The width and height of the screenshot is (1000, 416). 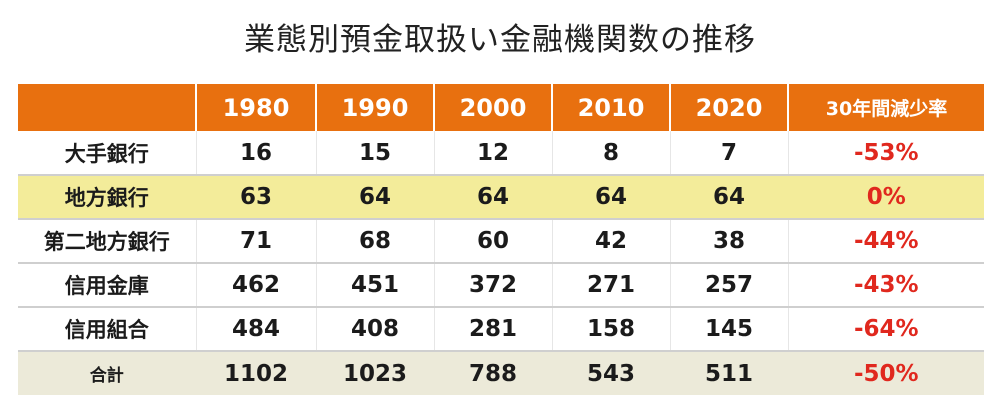 What do you see at coordinates (610, 329) in the screenshot?
I see `table-cell: 158` at bounding box center [610, 329].